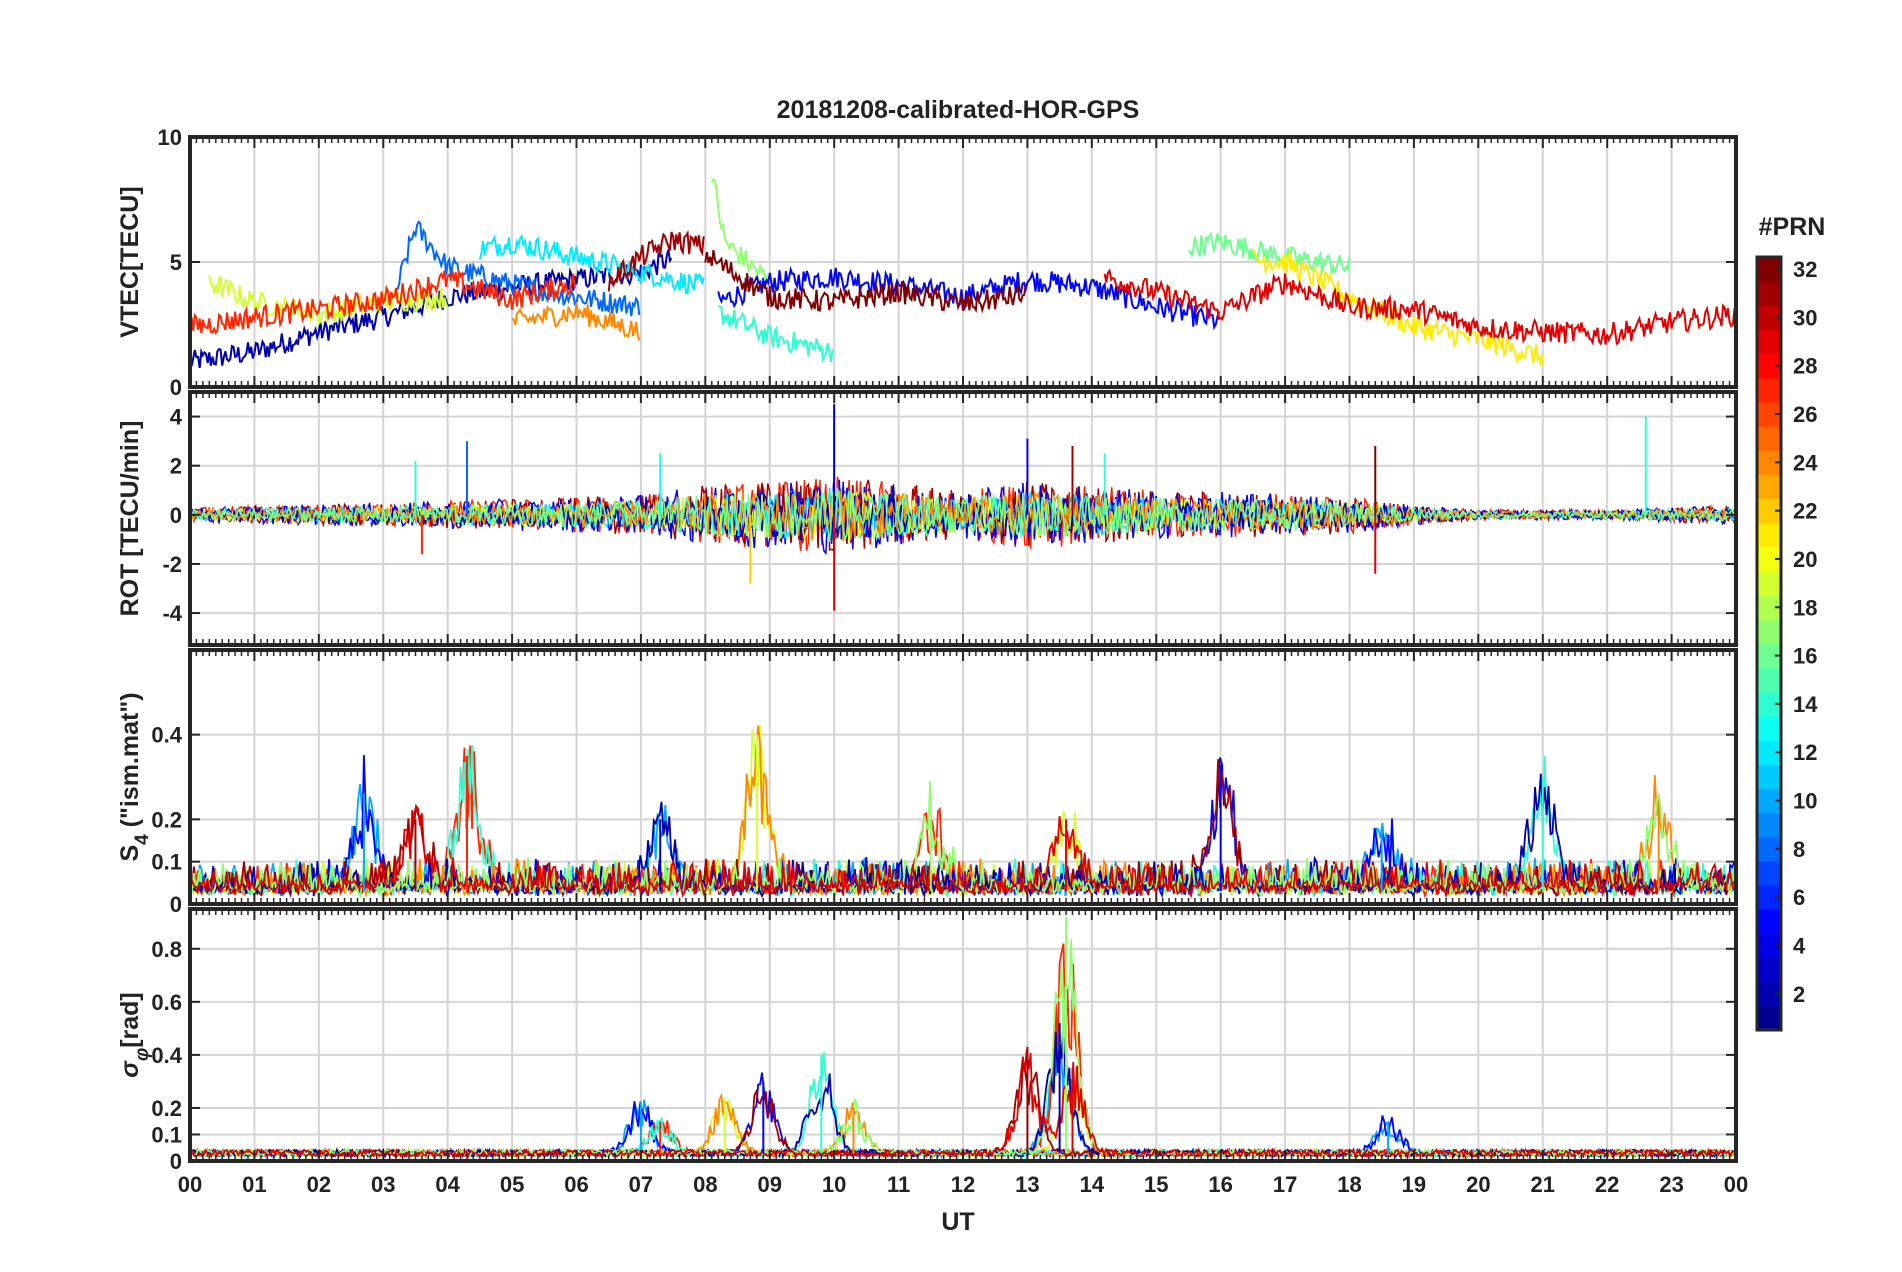  I want to click on x-tick-label: 15, so click(1156, 1184).